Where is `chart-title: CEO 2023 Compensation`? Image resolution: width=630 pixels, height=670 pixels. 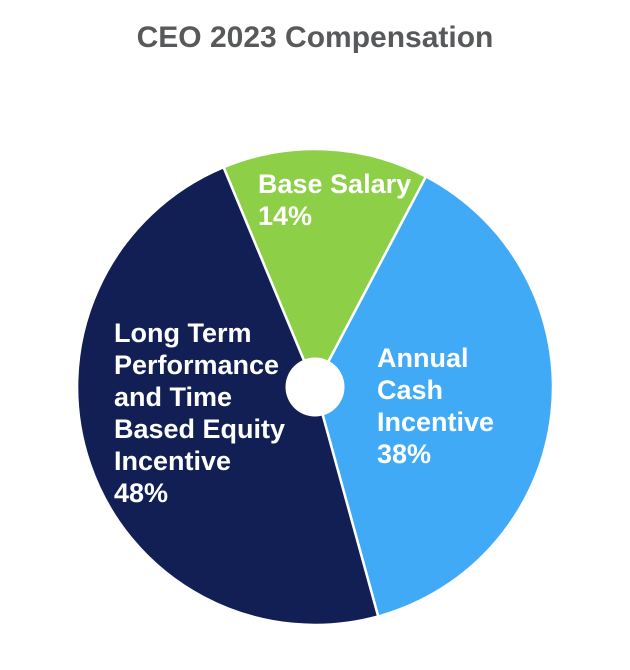
chart-title: CEO 2023 Compensation is located at coordinates (315, 37).